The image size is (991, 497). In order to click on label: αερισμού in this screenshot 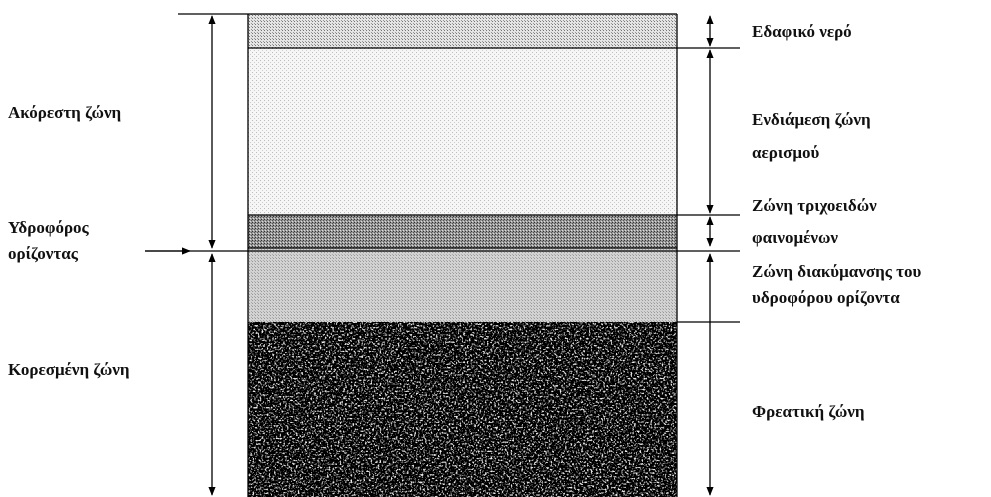, I will do `click(786, 152)`.